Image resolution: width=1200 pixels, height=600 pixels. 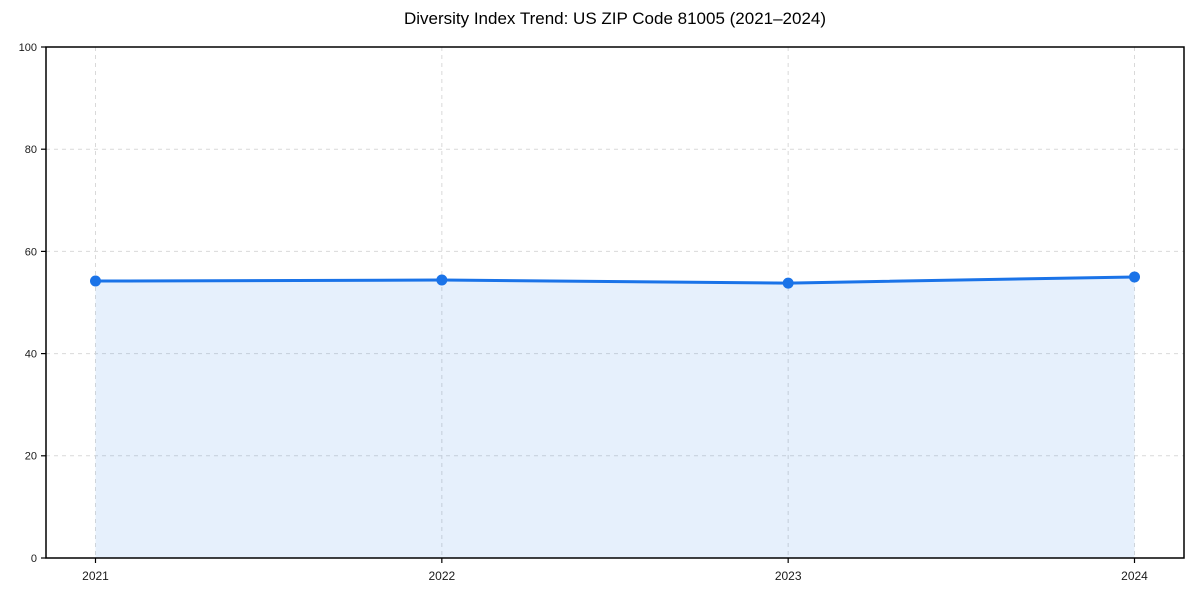 What do you see at coordinates (95, 576) in the screenshot?
I see `x-tick-label: 2021` at bounding box center [95, 576].